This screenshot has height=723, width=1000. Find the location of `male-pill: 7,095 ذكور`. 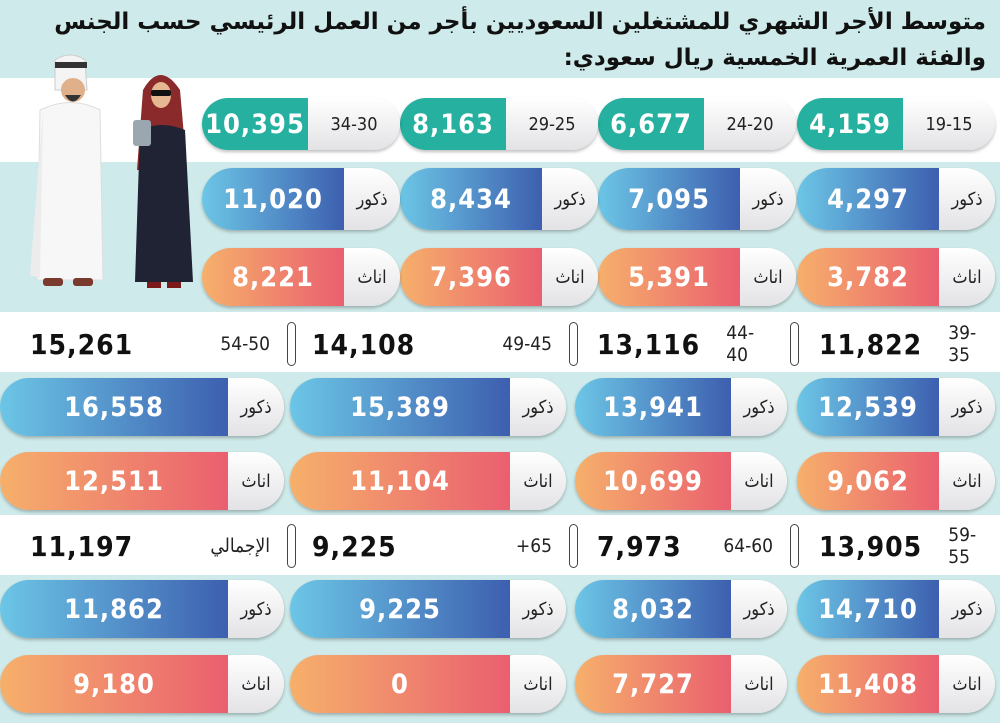

male-pill: 7,095 ذكور is located at coordinates (697, 199).